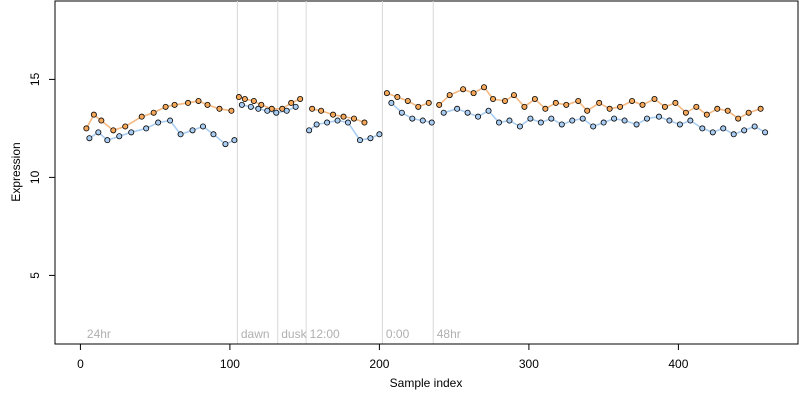 The width and height of the screenshot is (800, 400). I want to click on x-tick-label: 400, so click(678, 364).